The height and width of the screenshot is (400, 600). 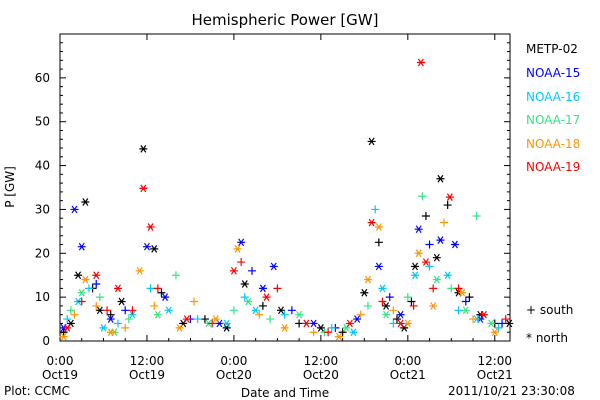 What do you see at coordinates (234, 375) in the screenshot?
I see `x-tick-date-label: Oct20` at bounding box center [234, 375].